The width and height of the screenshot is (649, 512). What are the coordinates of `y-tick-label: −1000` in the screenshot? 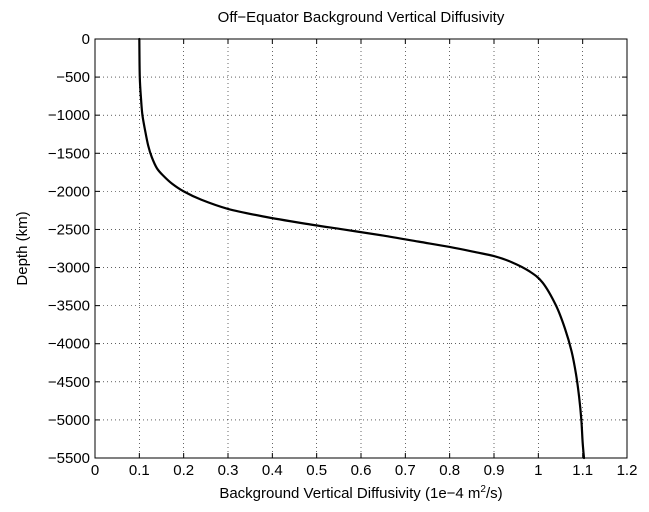 It's located at (69, 115).